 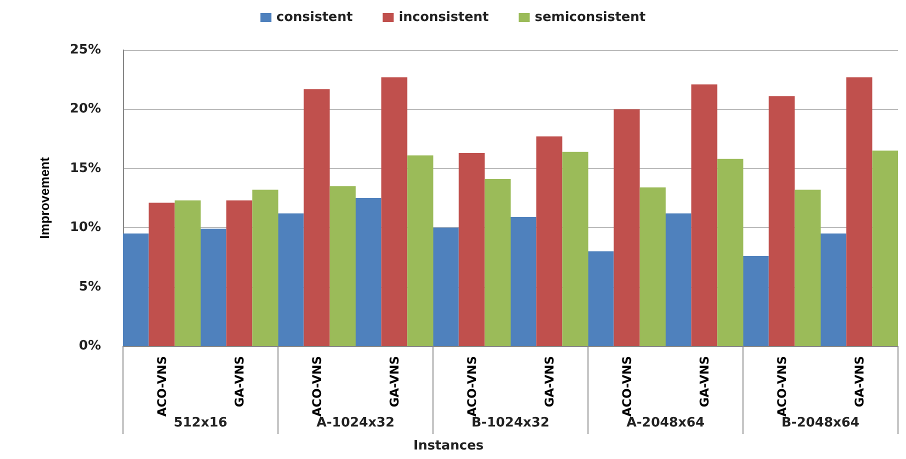 I want to click on text: B-2048x64, so click(x=821, y=423).